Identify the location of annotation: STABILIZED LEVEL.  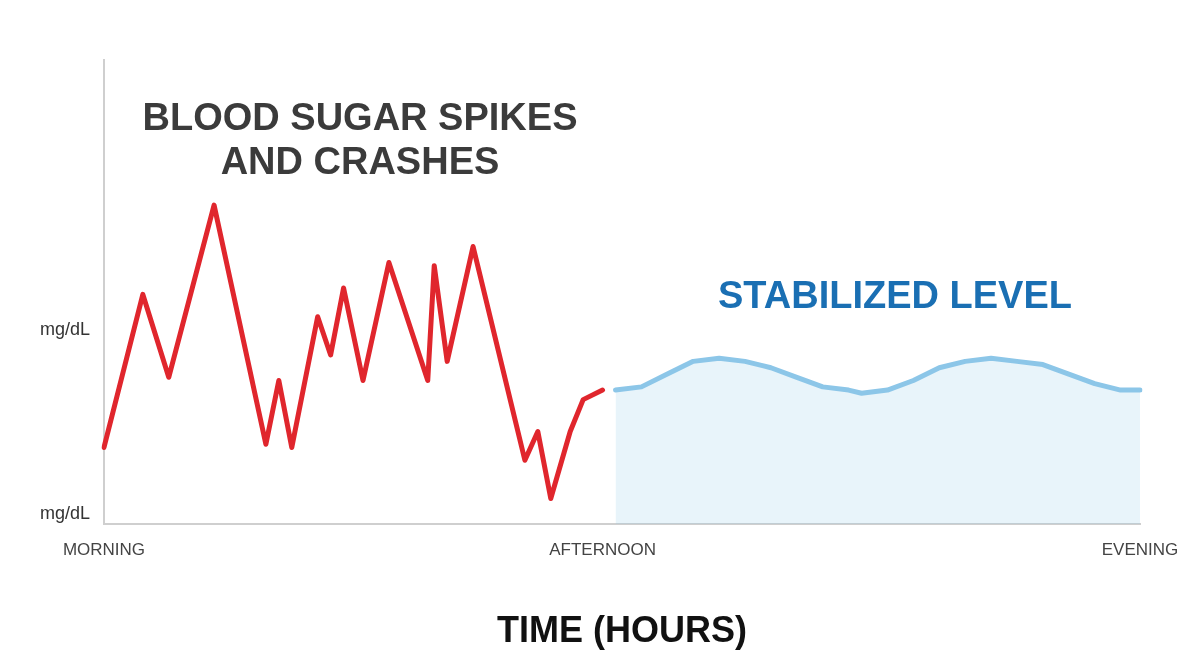
(895, 295).